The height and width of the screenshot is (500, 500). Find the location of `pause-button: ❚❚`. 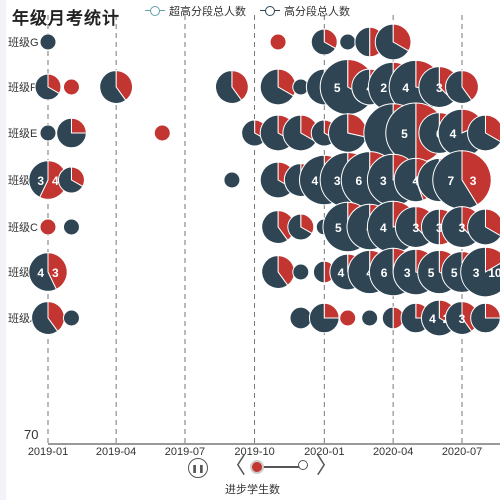

pause-button: ❚❚ is located at coordinates (198, 468).